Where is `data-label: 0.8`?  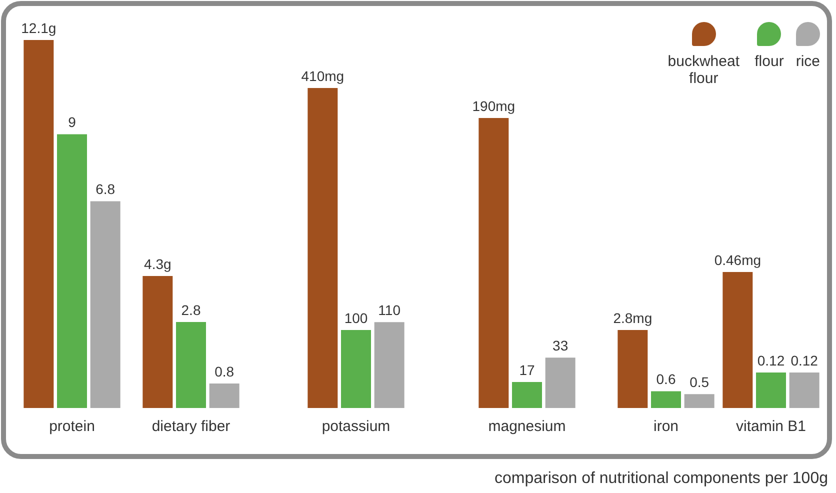
data-label: 0.8 is located at coordinates (224, 371).